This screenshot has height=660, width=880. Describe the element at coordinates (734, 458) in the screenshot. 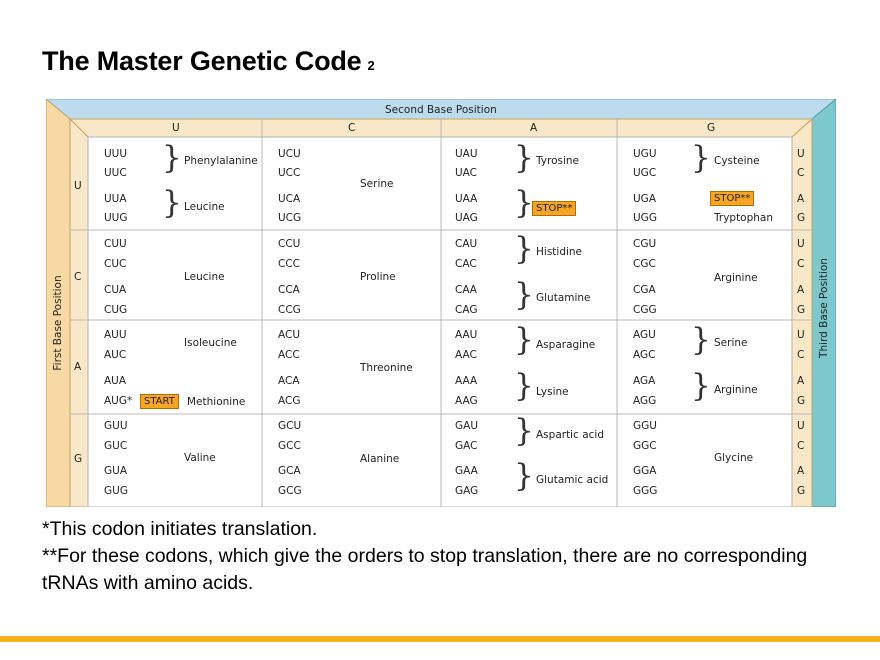

I see `amino-acid-label: Glycine` at that location.